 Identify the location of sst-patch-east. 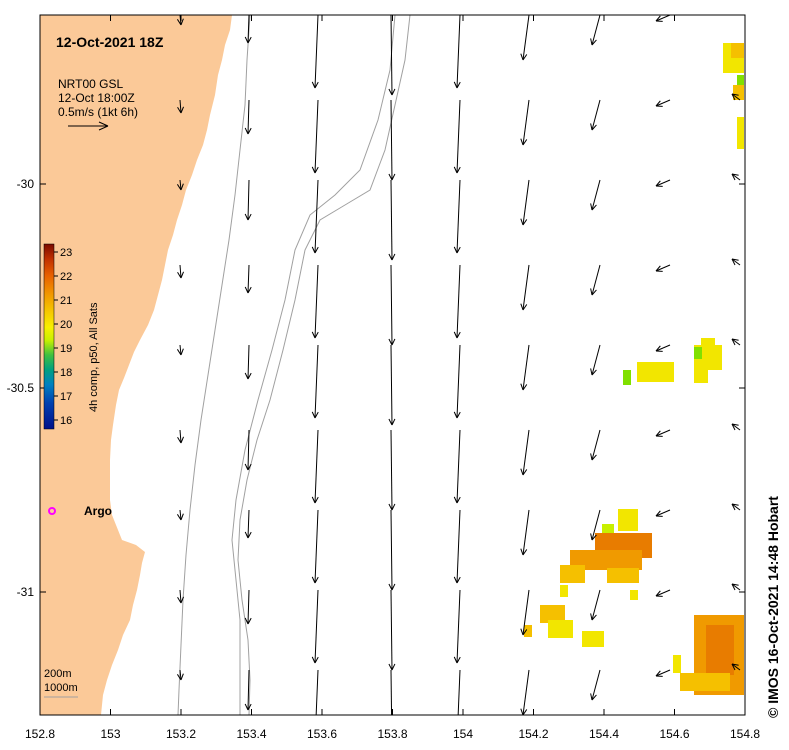
(672, 361).